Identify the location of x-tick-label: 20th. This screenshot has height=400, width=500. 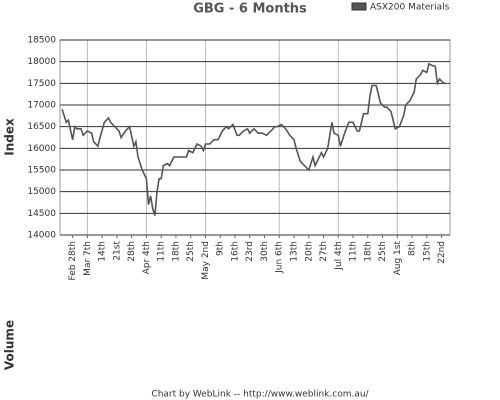
(309, 251).